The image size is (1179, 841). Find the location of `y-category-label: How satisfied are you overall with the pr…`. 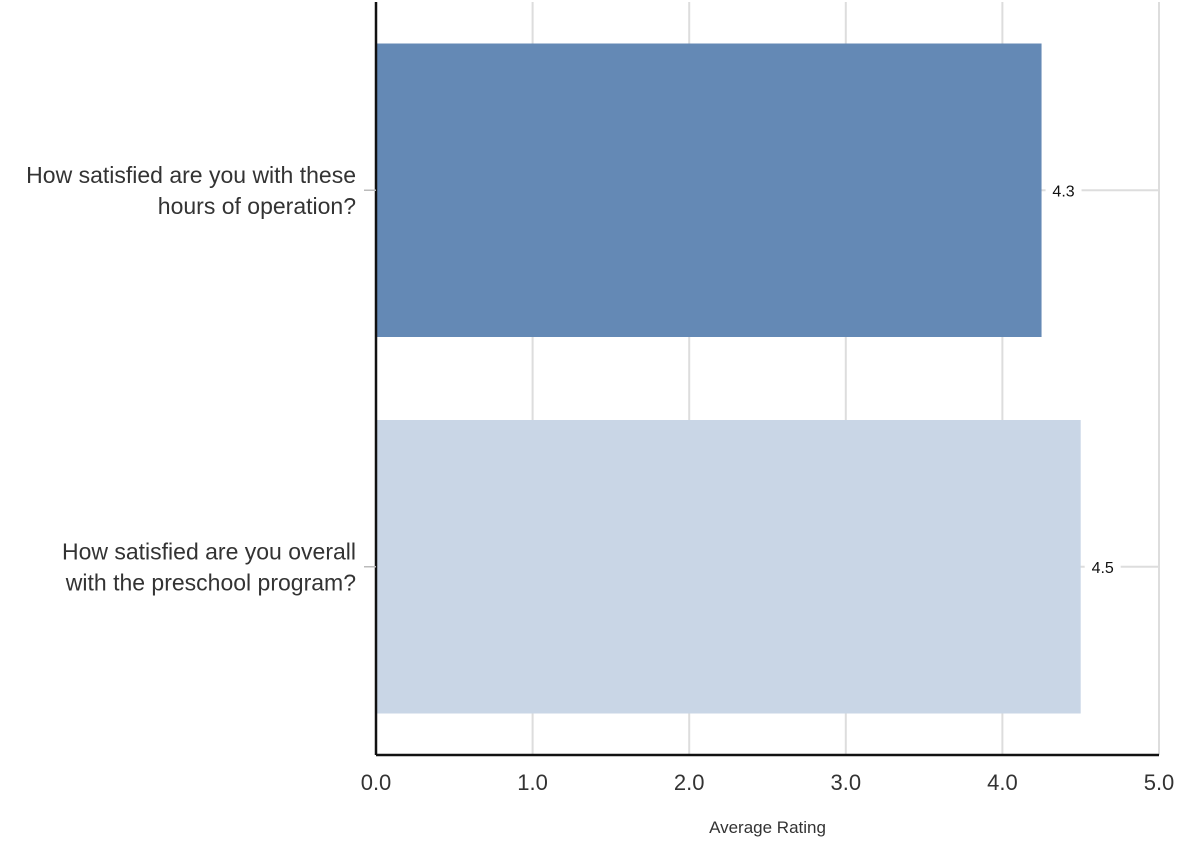

y-category-label: How satisfied are you overall with the pr… is located at coordinates (209, 566).